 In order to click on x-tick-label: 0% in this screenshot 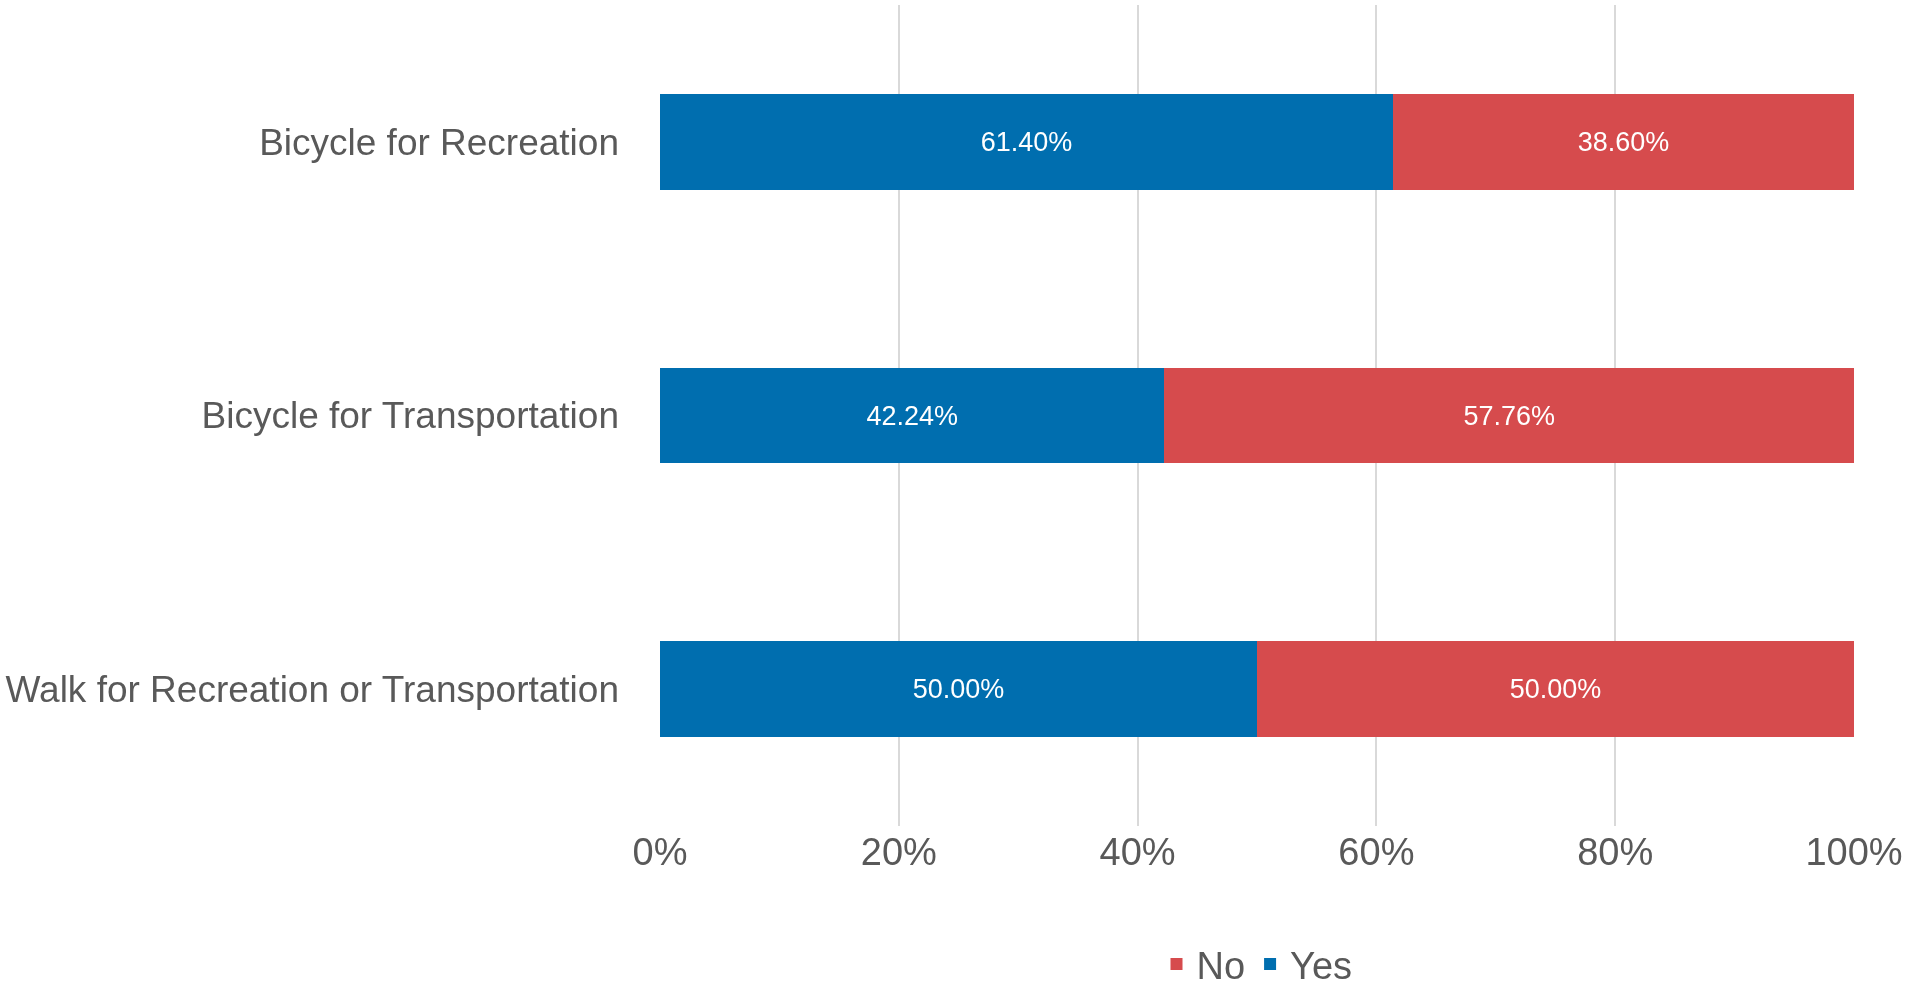, I will do `click(660, 852)`.